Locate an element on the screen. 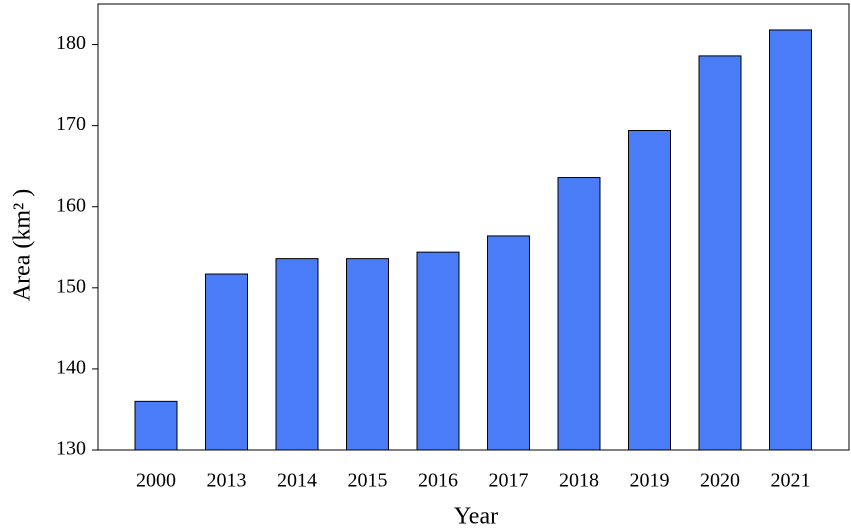  x-tick-label: 2000 is located at coordinates (156, 481).